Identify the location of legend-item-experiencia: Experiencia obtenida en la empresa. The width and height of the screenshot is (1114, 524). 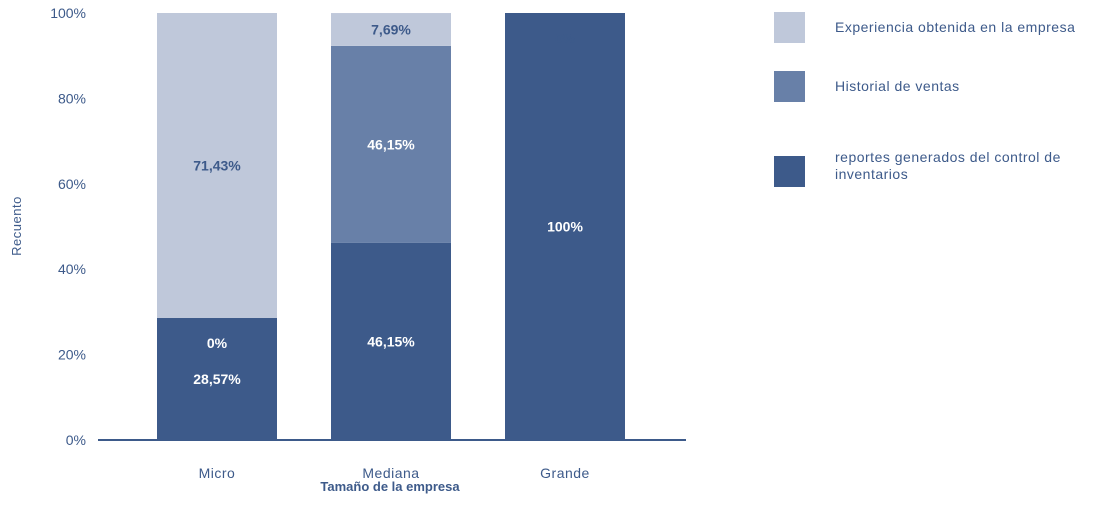
(944, 27).